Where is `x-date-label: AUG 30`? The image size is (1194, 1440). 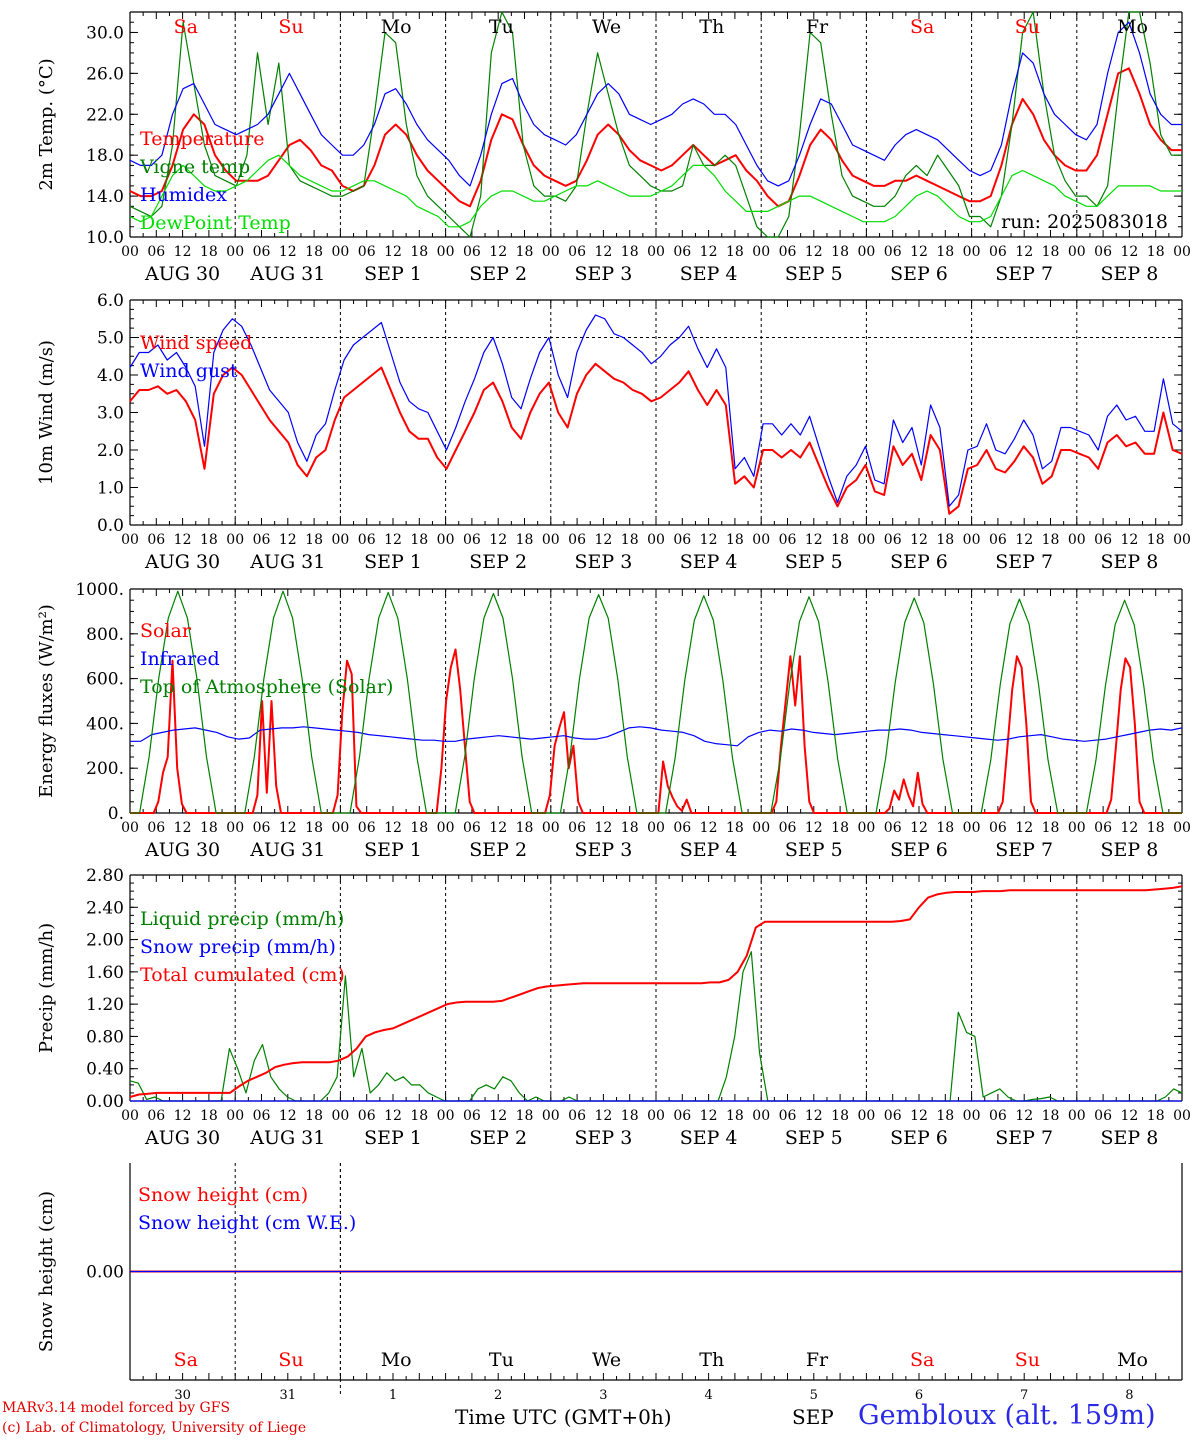
x-date-label: AUG 30 is located at coordinates (182, 562).